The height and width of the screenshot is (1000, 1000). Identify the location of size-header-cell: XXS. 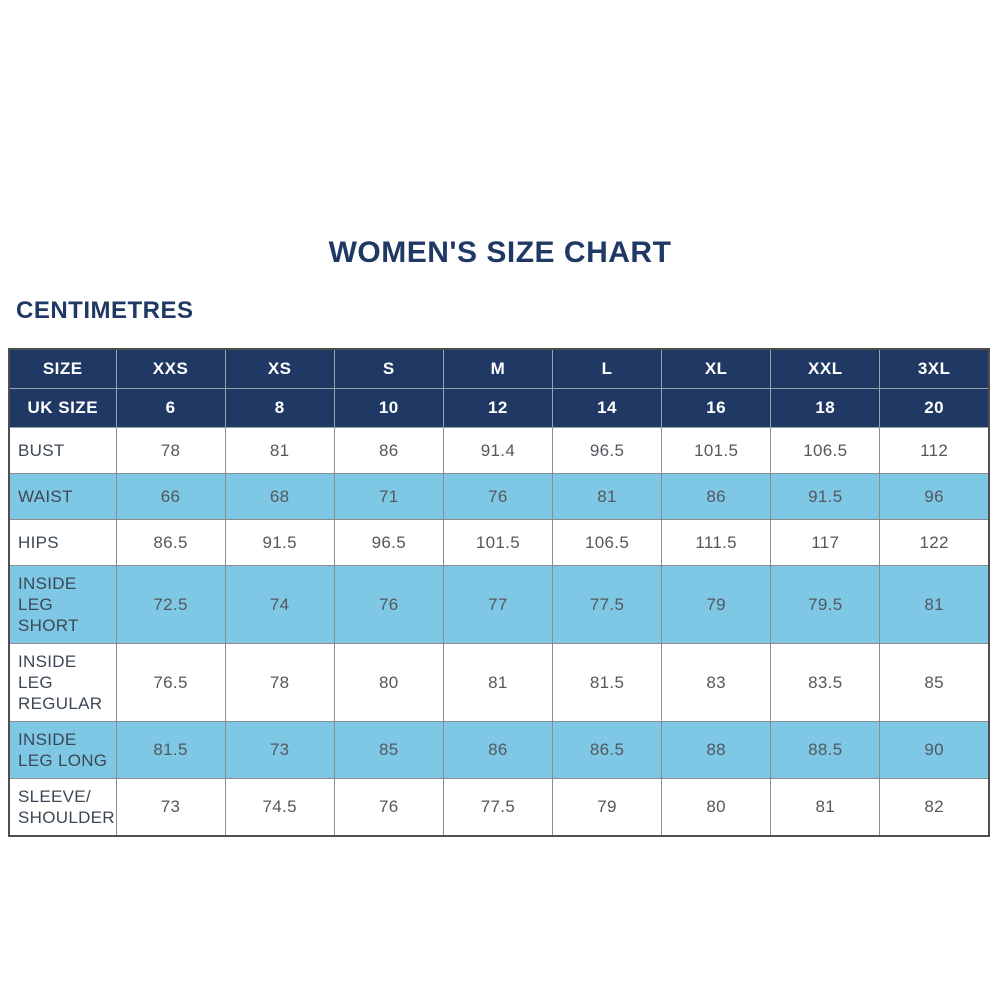
(170, 368).